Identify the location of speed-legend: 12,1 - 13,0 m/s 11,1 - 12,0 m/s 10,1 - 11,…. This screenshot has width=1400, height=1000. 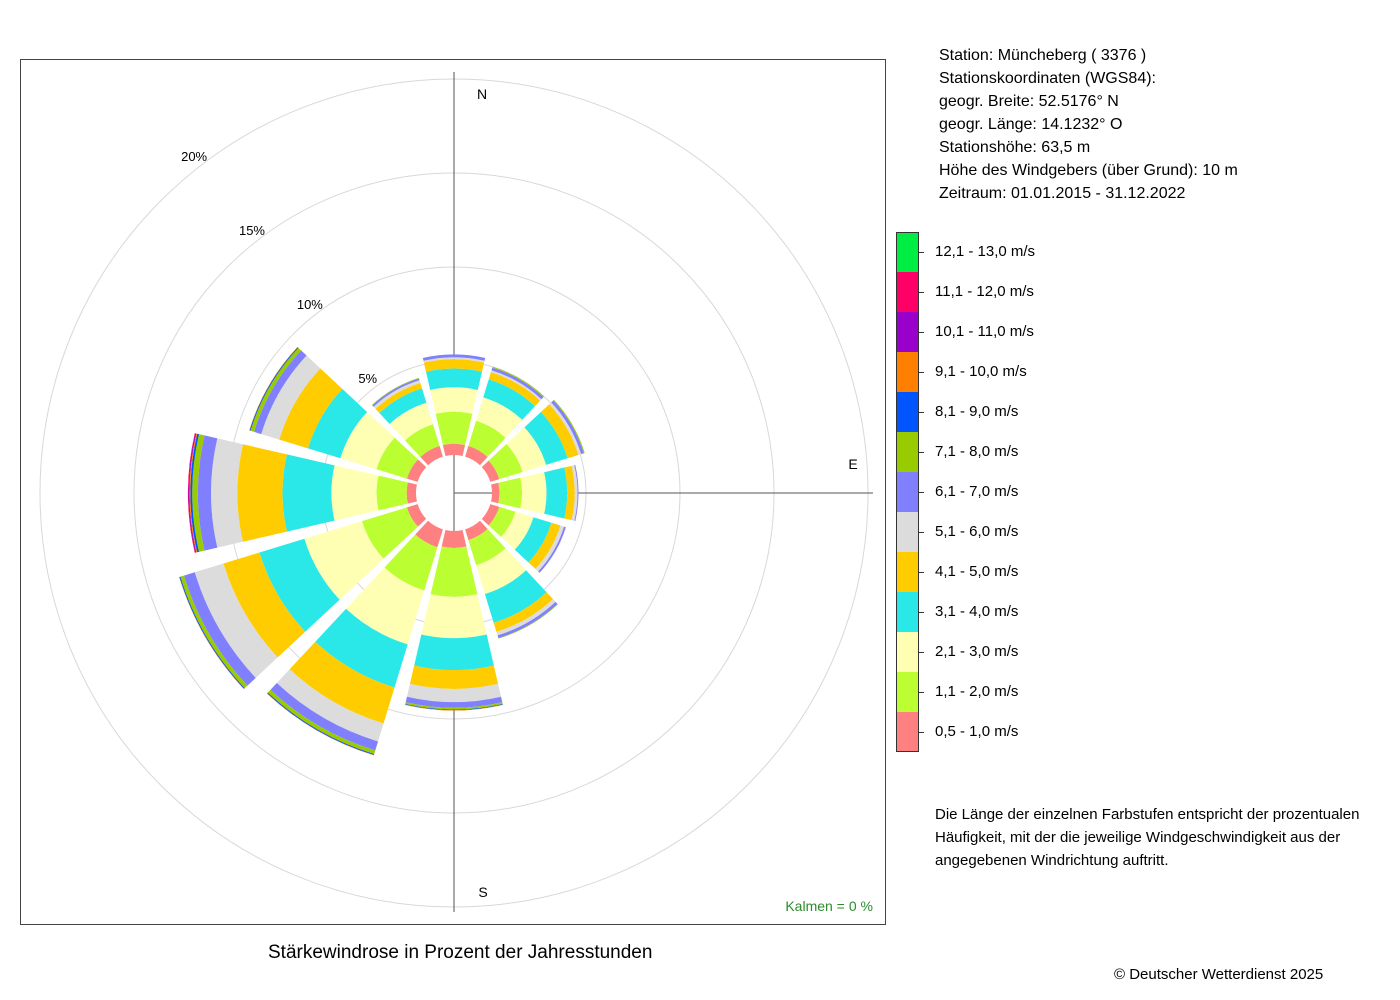
(976, 492).